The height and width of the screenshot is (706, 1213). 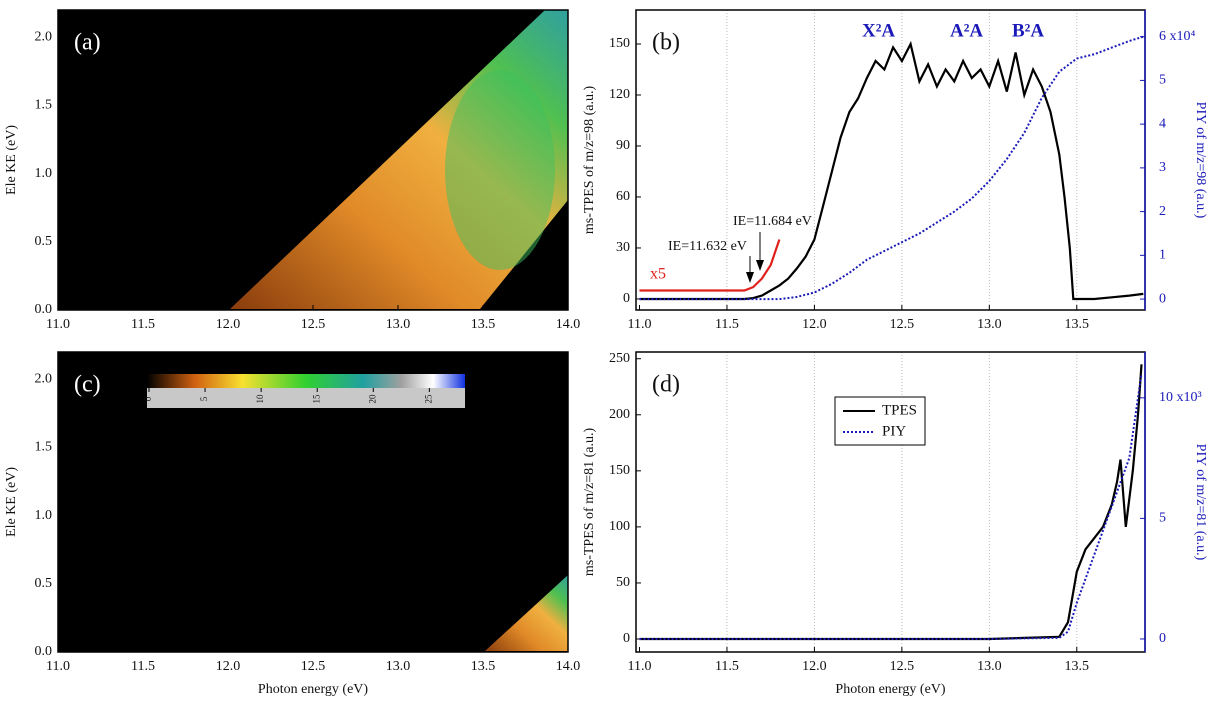 What do you see at coordinates (87, 43) in the screenshot?
I see `panel-label: (a)` at bounding box center [87, 43].